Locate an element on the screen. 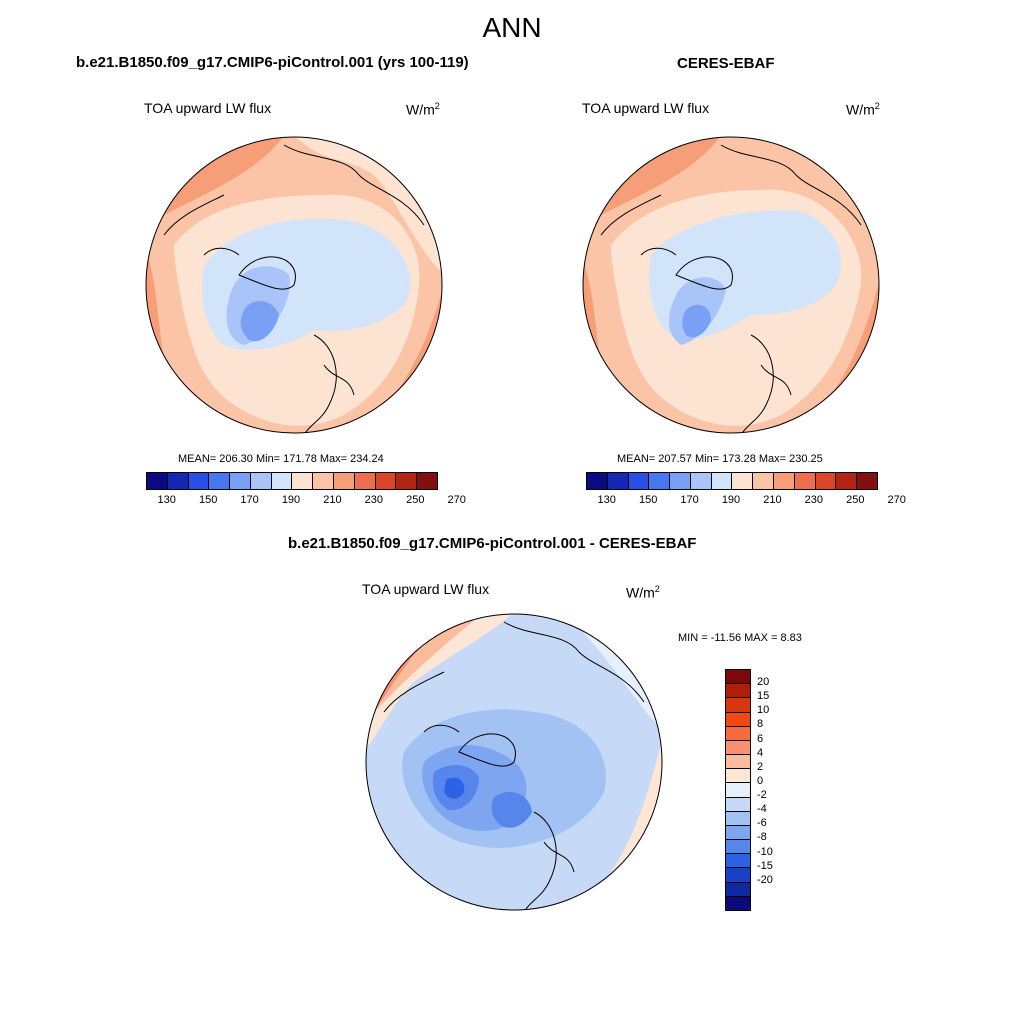  obs-colorbar-tick: 170 is located at coordinates (689, 500).